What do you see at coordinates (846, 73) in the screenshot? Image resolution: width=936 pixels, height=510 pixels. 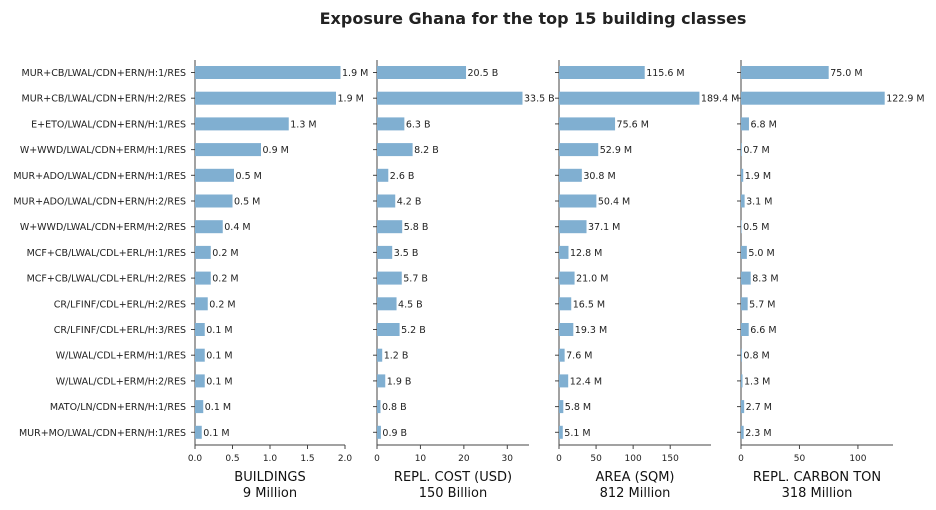 I see `value-label: 75.0 M` at bounding box center [846, 73].